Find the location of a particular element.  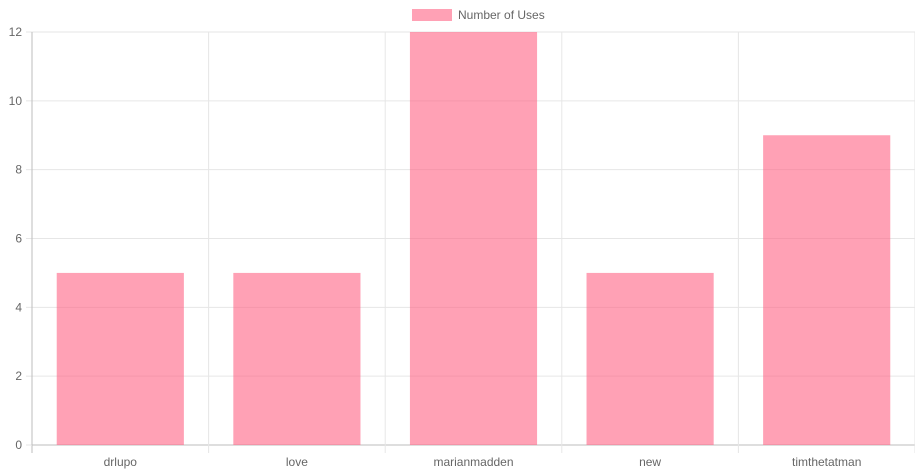

bar-timthetatman is located at coordinates (827, 290).